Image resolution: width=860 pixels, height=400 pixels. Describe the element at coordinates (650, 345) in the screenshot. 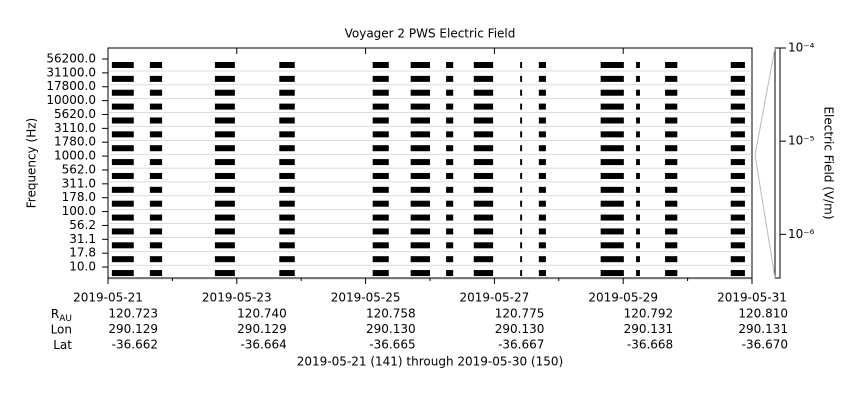

I see `ephemeris-value: -36.668` at that location.